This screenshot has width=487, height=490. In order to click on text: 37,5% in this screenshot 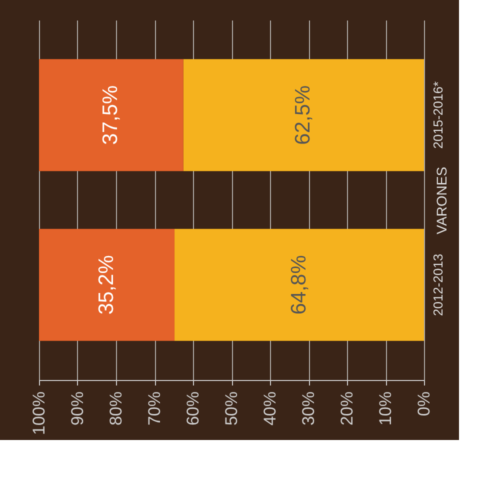, I will do `click(110, 115)`.